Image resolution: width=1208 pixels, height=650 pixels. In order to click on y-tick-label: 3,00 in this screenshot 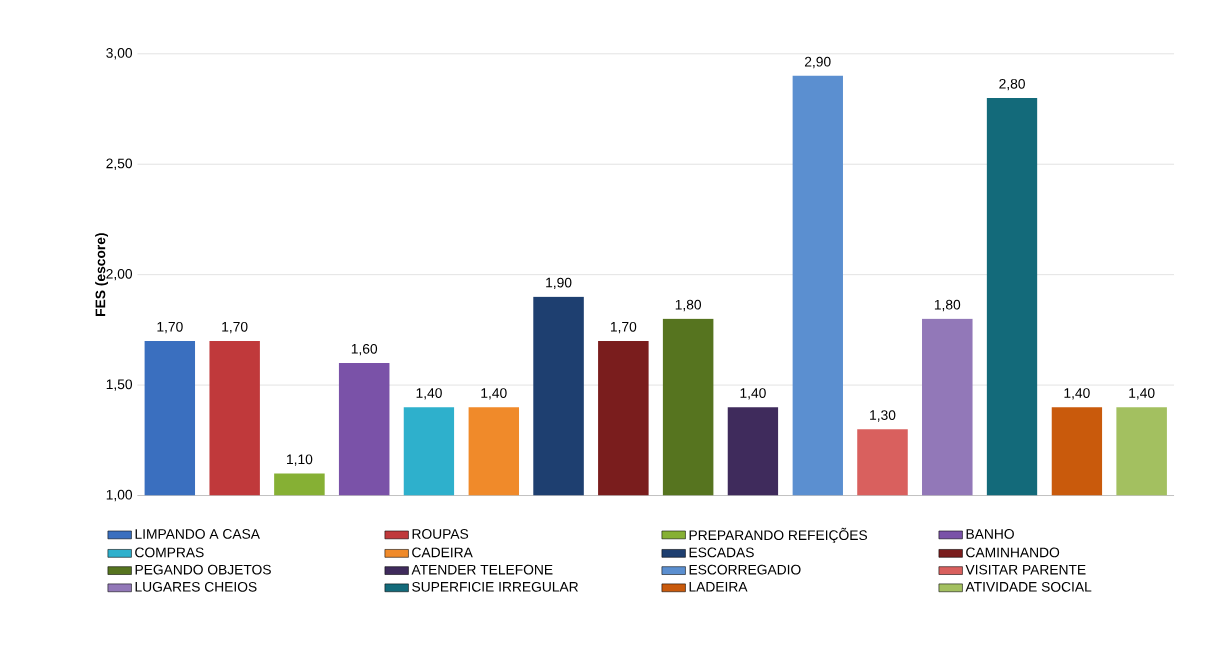, I will do `click(119, 54)`.